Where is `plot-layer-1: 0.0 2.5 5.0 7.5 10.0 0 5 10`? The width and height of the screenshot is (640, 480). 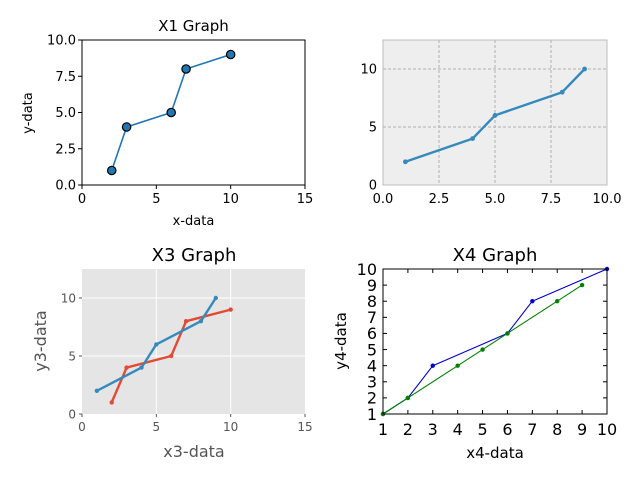 plot-layer-1: 0.0 2.5 5.0 7.5 10.0 0 5 10 is located at coordinates (491, 123).